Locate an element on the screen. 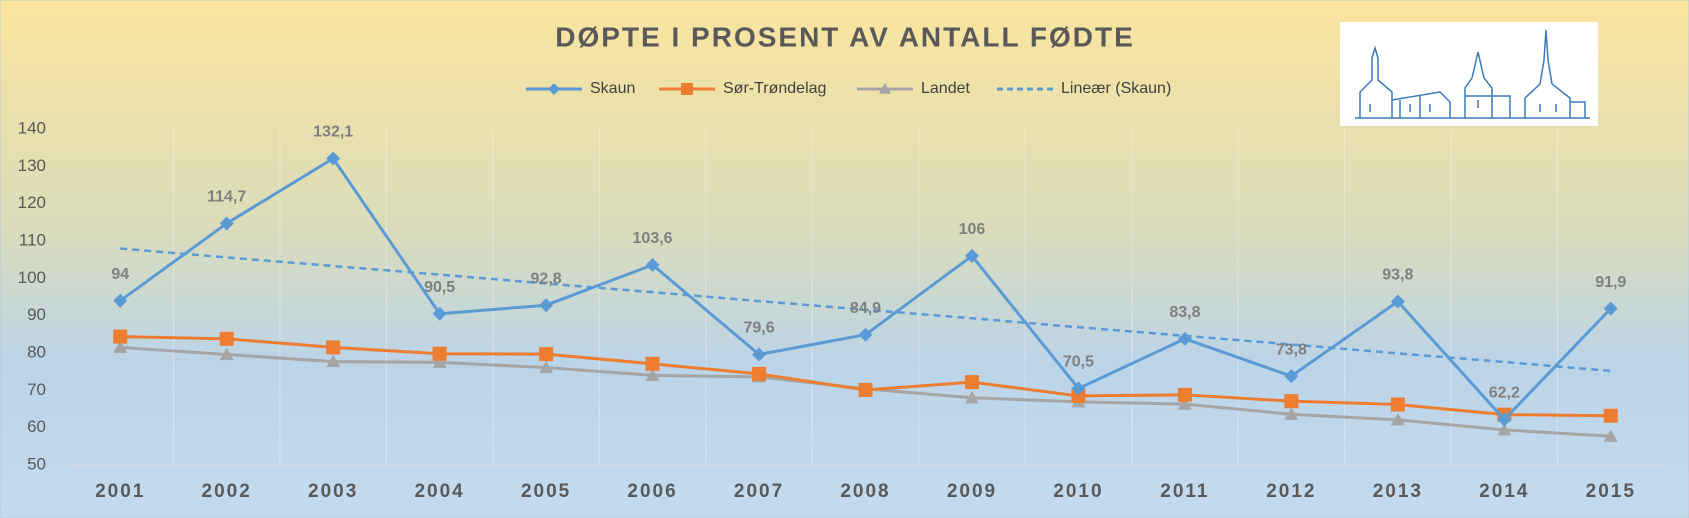 This screenshot has width=1689, height=518. legend-label: Skaun is located at coordinates (612, 88).